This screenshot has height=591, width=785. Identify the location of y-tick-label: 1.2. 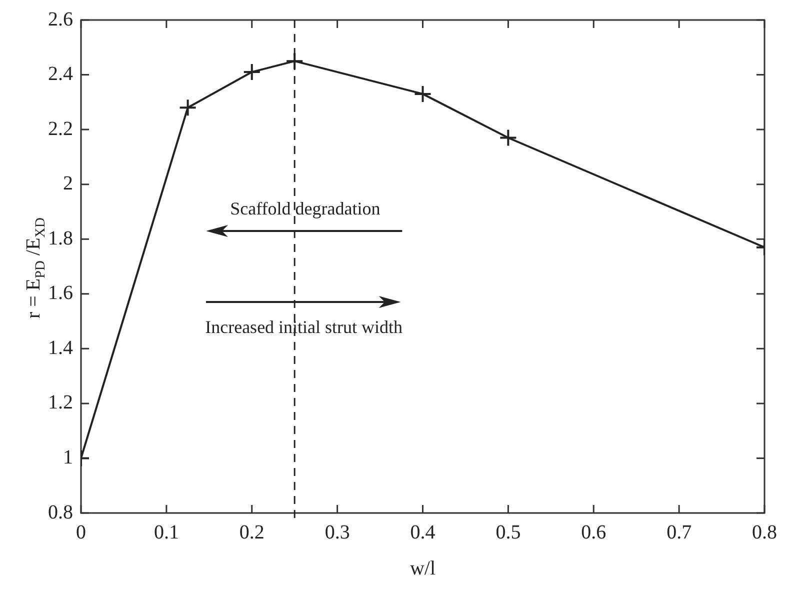
(60, 403).